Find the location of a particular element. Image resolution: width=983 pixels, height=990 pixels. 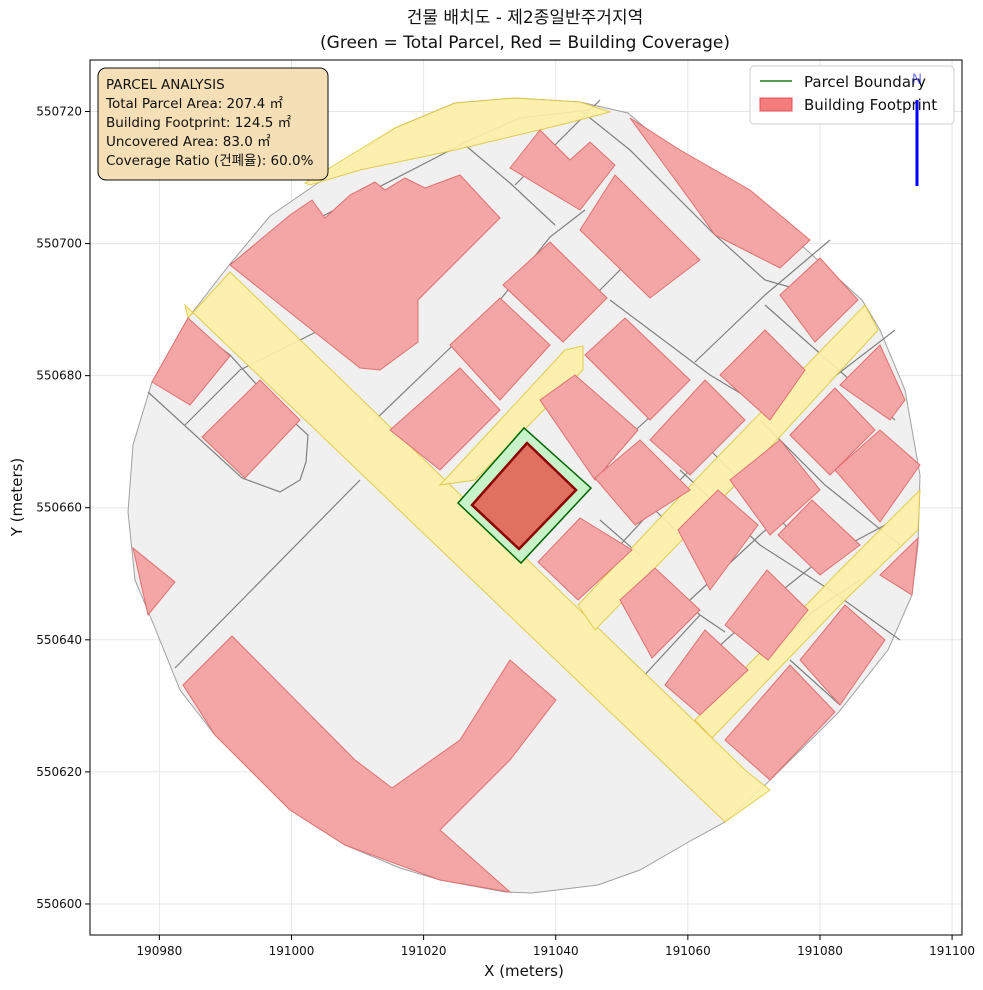

building-footprint is located at coordinates (524, 496).